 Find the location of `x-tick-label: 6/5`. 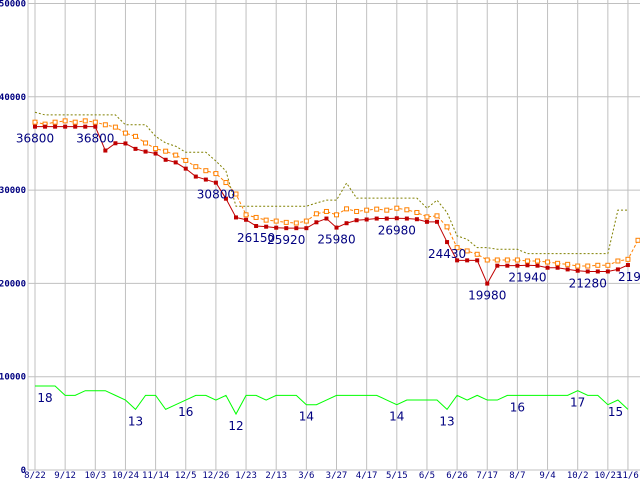

x-tick-label: 6/5 is located at coordinates (427, 475).